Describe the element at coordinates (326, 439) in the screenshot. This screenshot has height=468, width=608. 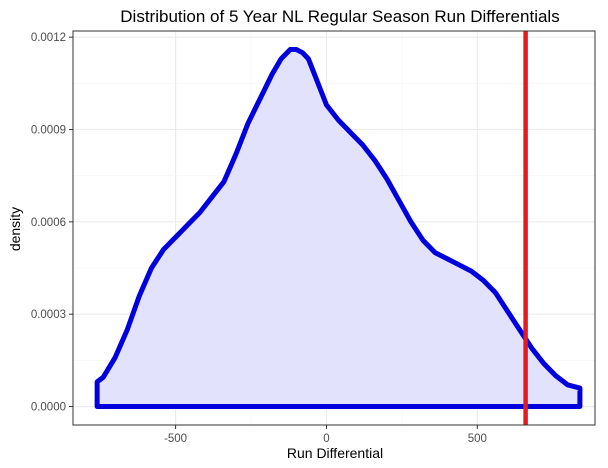
I see `x-tick-label: 0` at that location.